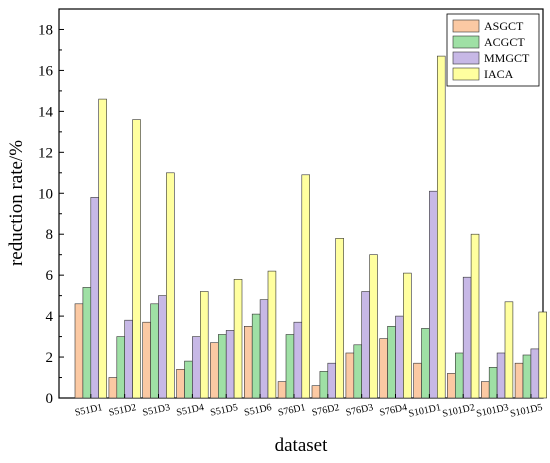 The height and width of the screenshot is (463, 550). I want to click on bar-iaca-s76d3, so click(373, 326).